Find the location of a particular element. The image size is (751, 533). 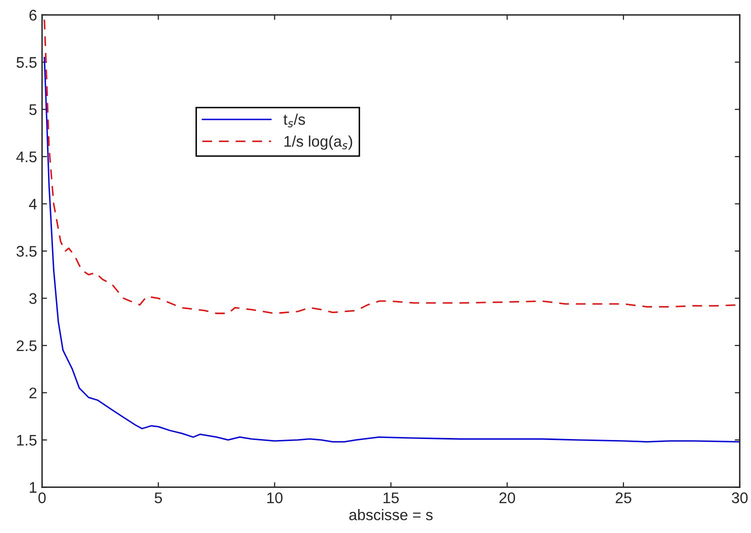

legend-label: 1/s log(a$_{s}$) is located at coordinates (318, 143).